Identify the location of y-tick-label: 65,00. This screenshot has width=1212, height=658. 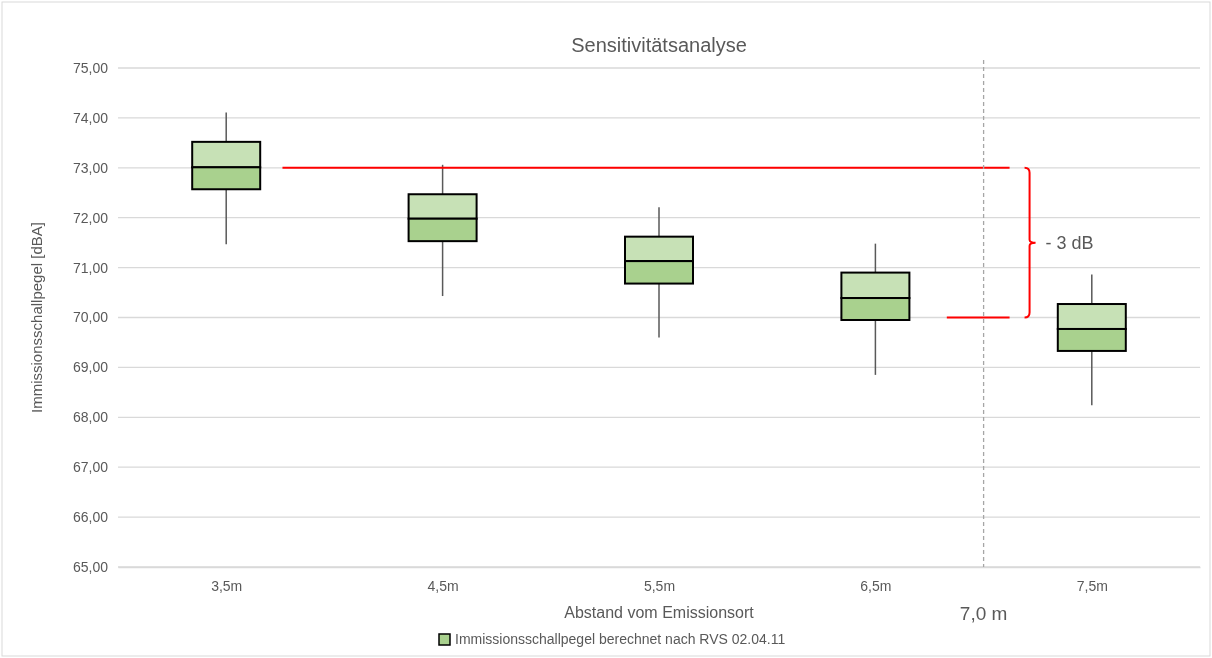
(90, 566).